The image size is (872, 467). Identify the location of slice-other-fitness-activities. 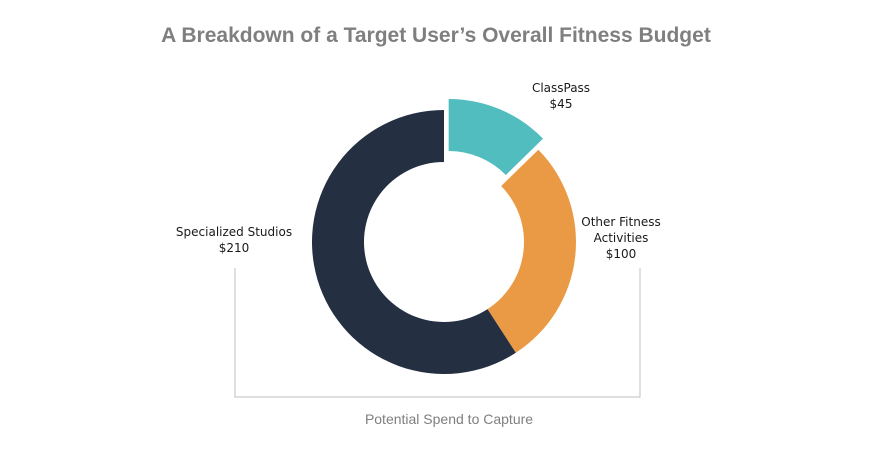
(531, 251).